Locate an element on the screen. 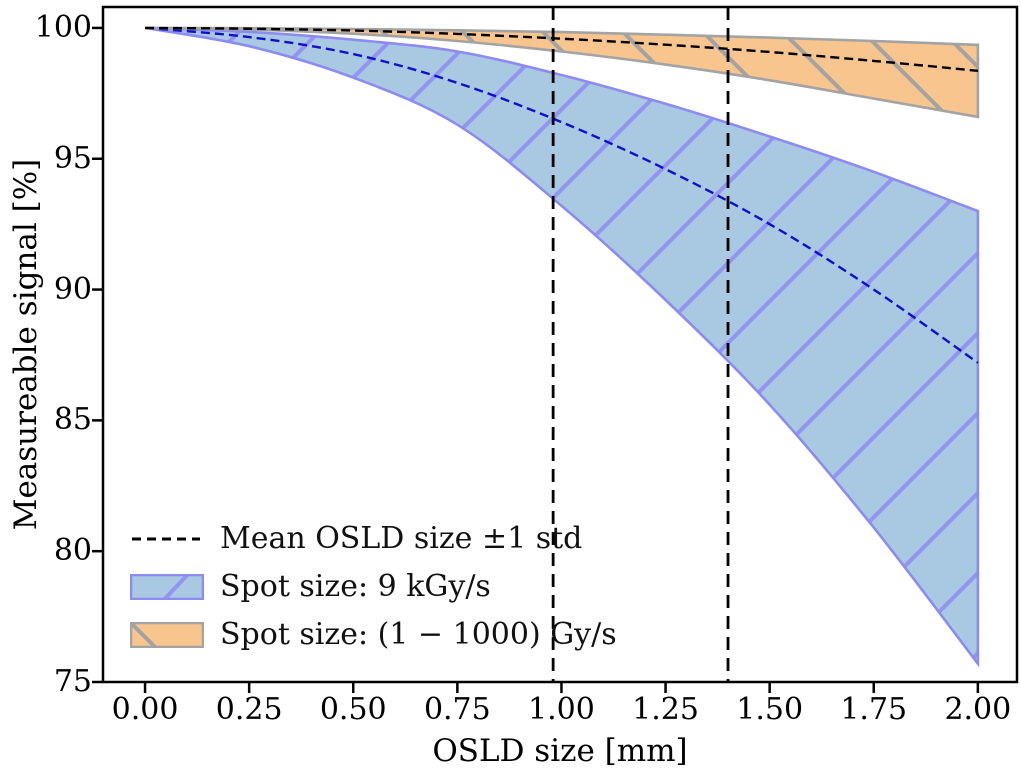 Image resolution: width=1021 pixels, height=769 pixels. x-tick-label: 1.00 is located at coordinates (561, 709).